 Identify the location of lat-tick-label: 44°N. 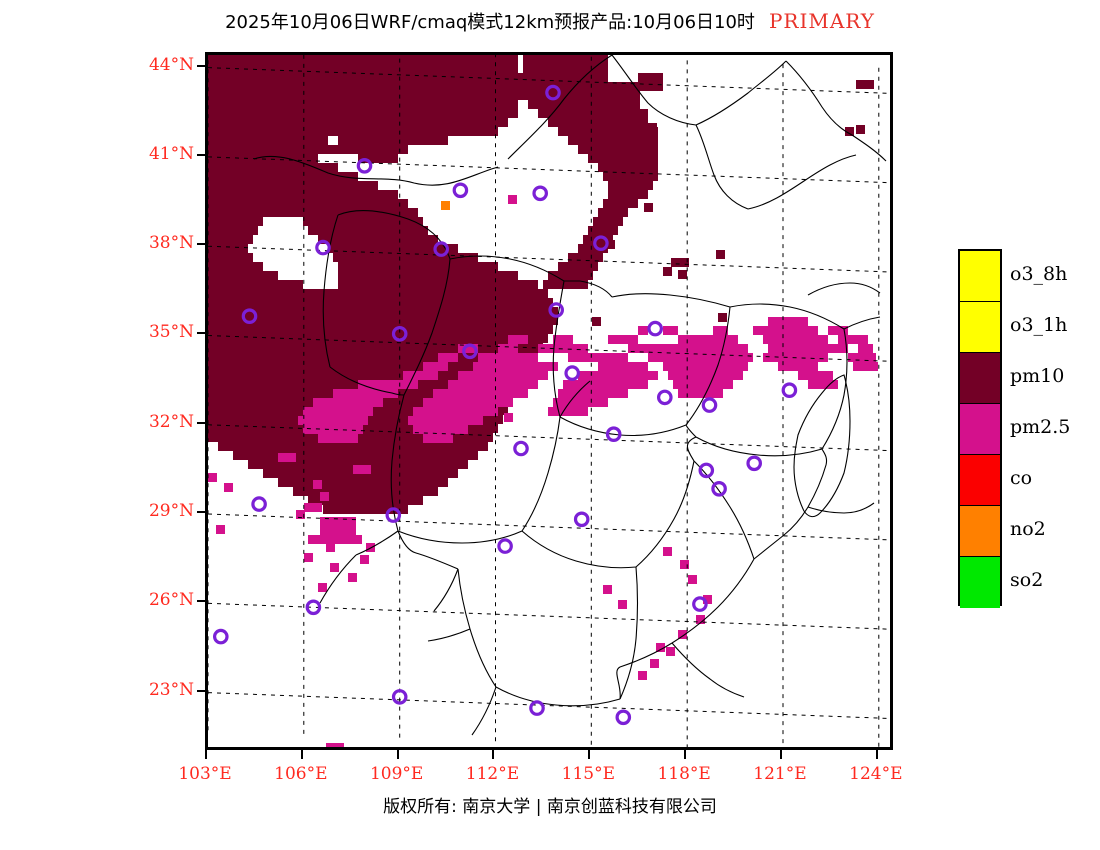
(171, 64).